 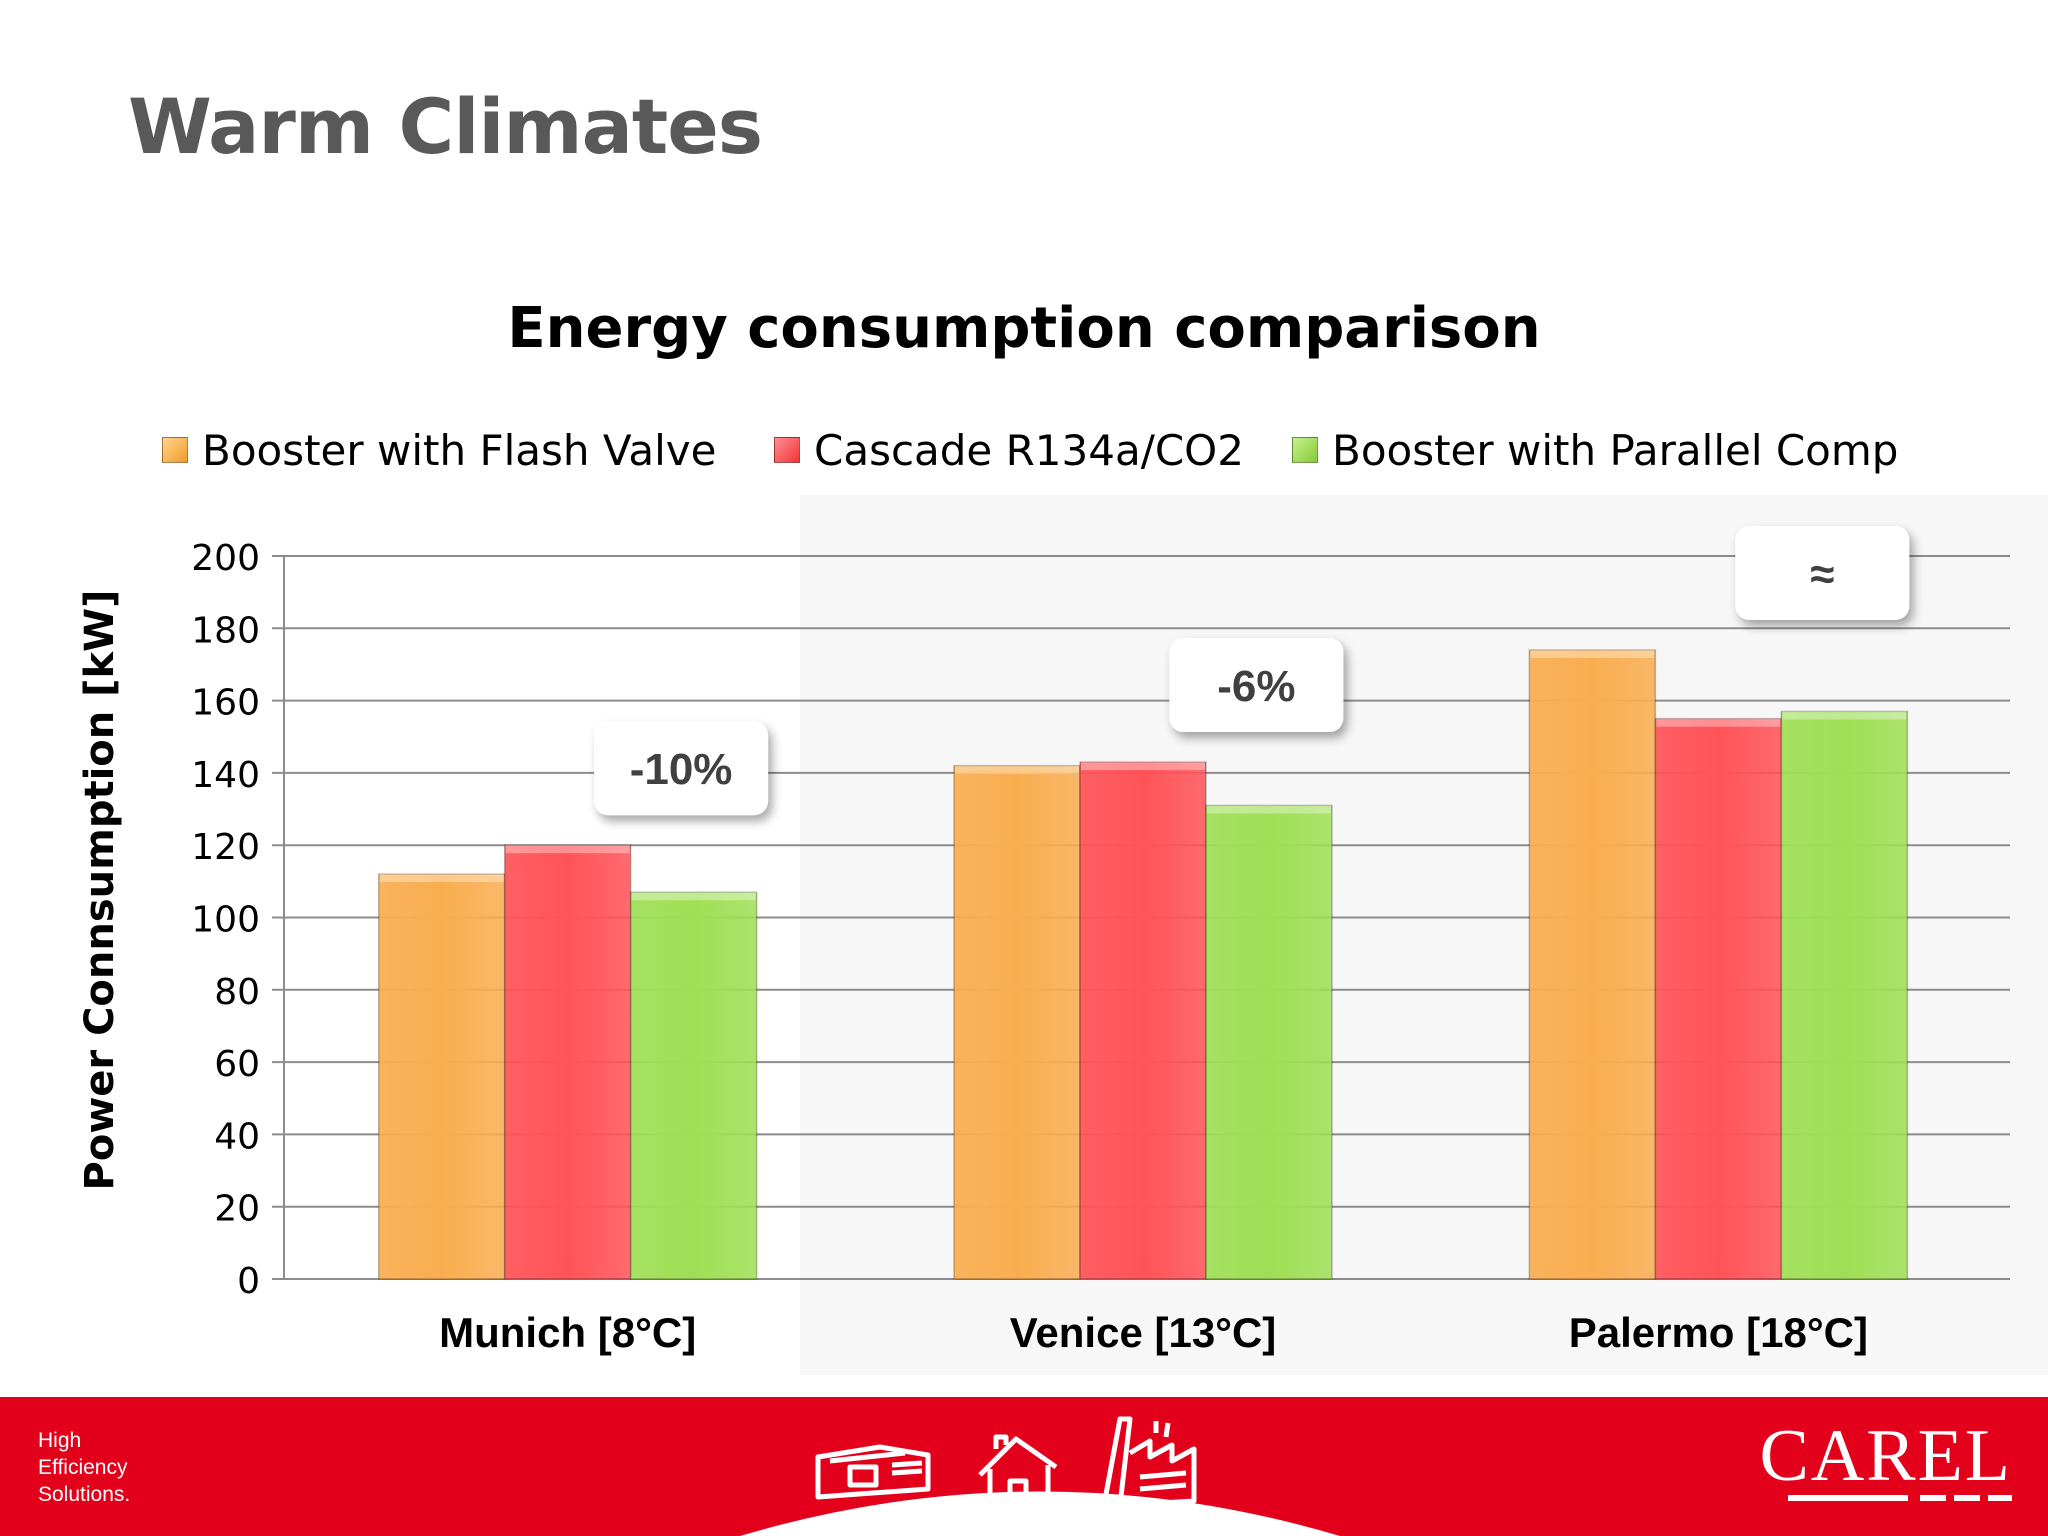 I want to click on legend-label-cascade: Cascade R134a/CO2, so click(x=1029, y=450).